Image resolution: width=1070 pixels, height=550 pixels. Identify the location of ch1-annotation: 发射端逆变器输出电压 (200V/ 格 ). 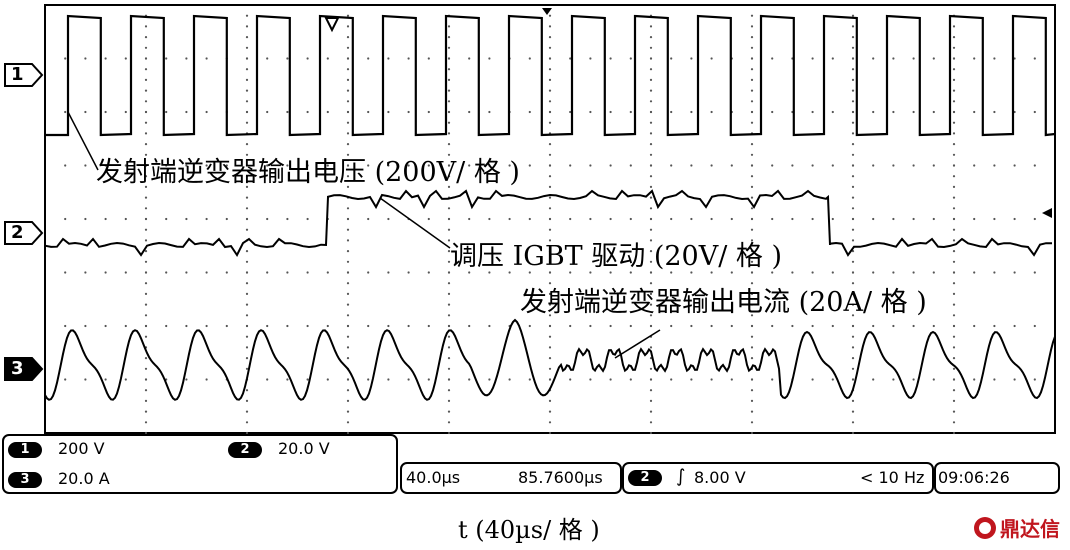
(308, 172).